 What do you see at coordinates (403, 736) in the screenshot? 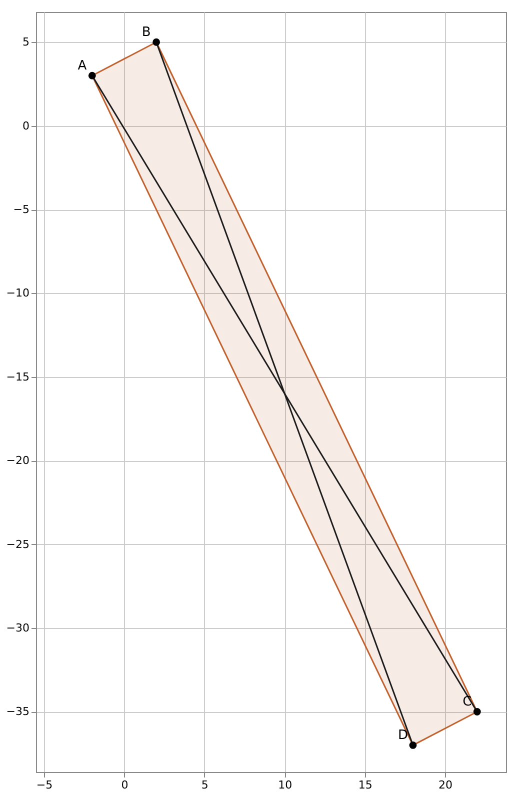
I see `annotation: D` at bounding box center [403, 736].